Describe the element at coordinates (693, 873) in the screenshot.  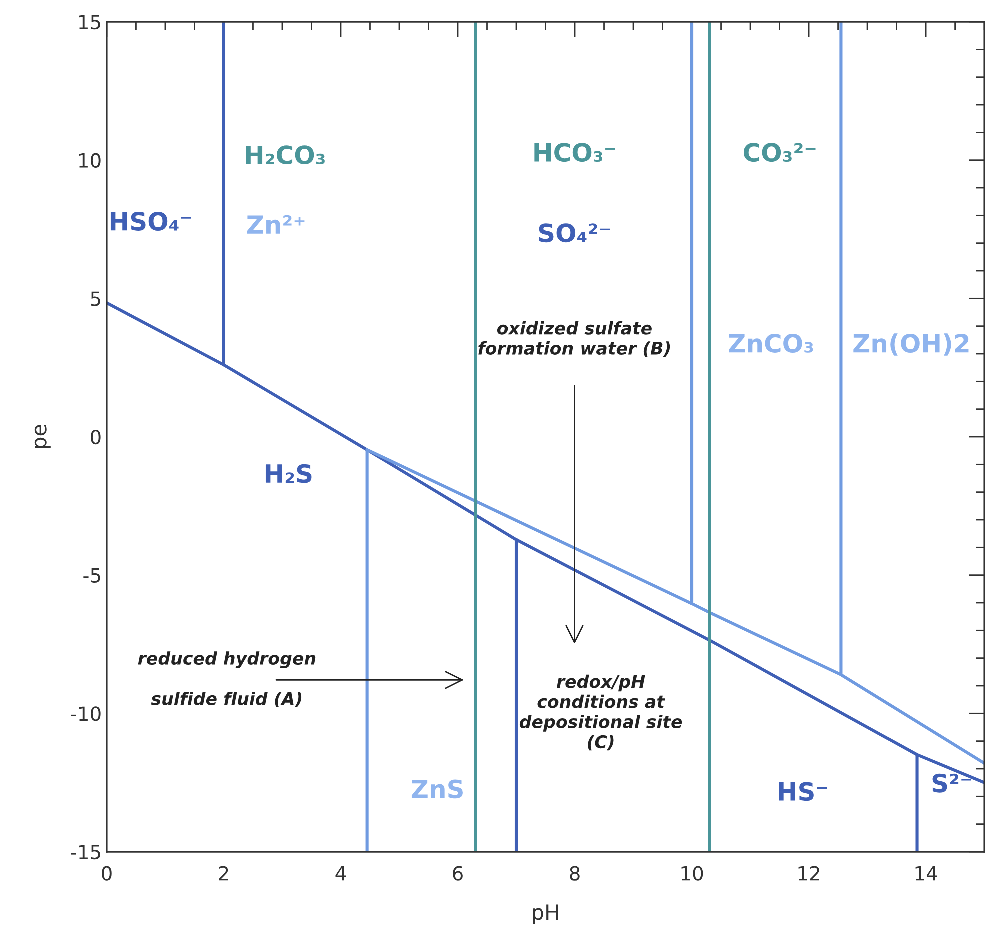
I see `x-tick-label: 10` at that location.